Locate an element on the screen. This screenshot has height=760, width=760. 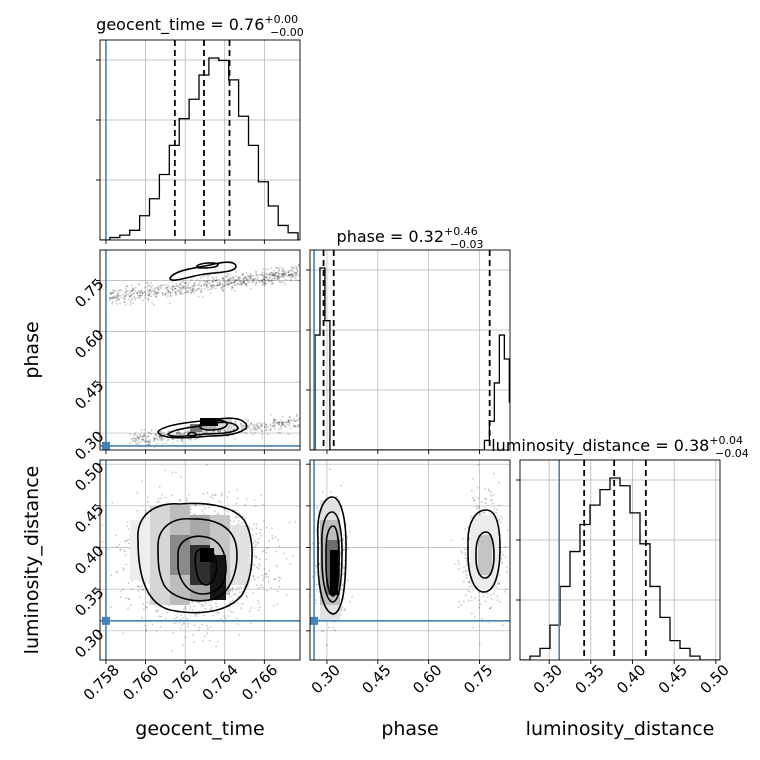
x-axis-label-geocent-time: geocent_time is located at coordinates (199, 729).